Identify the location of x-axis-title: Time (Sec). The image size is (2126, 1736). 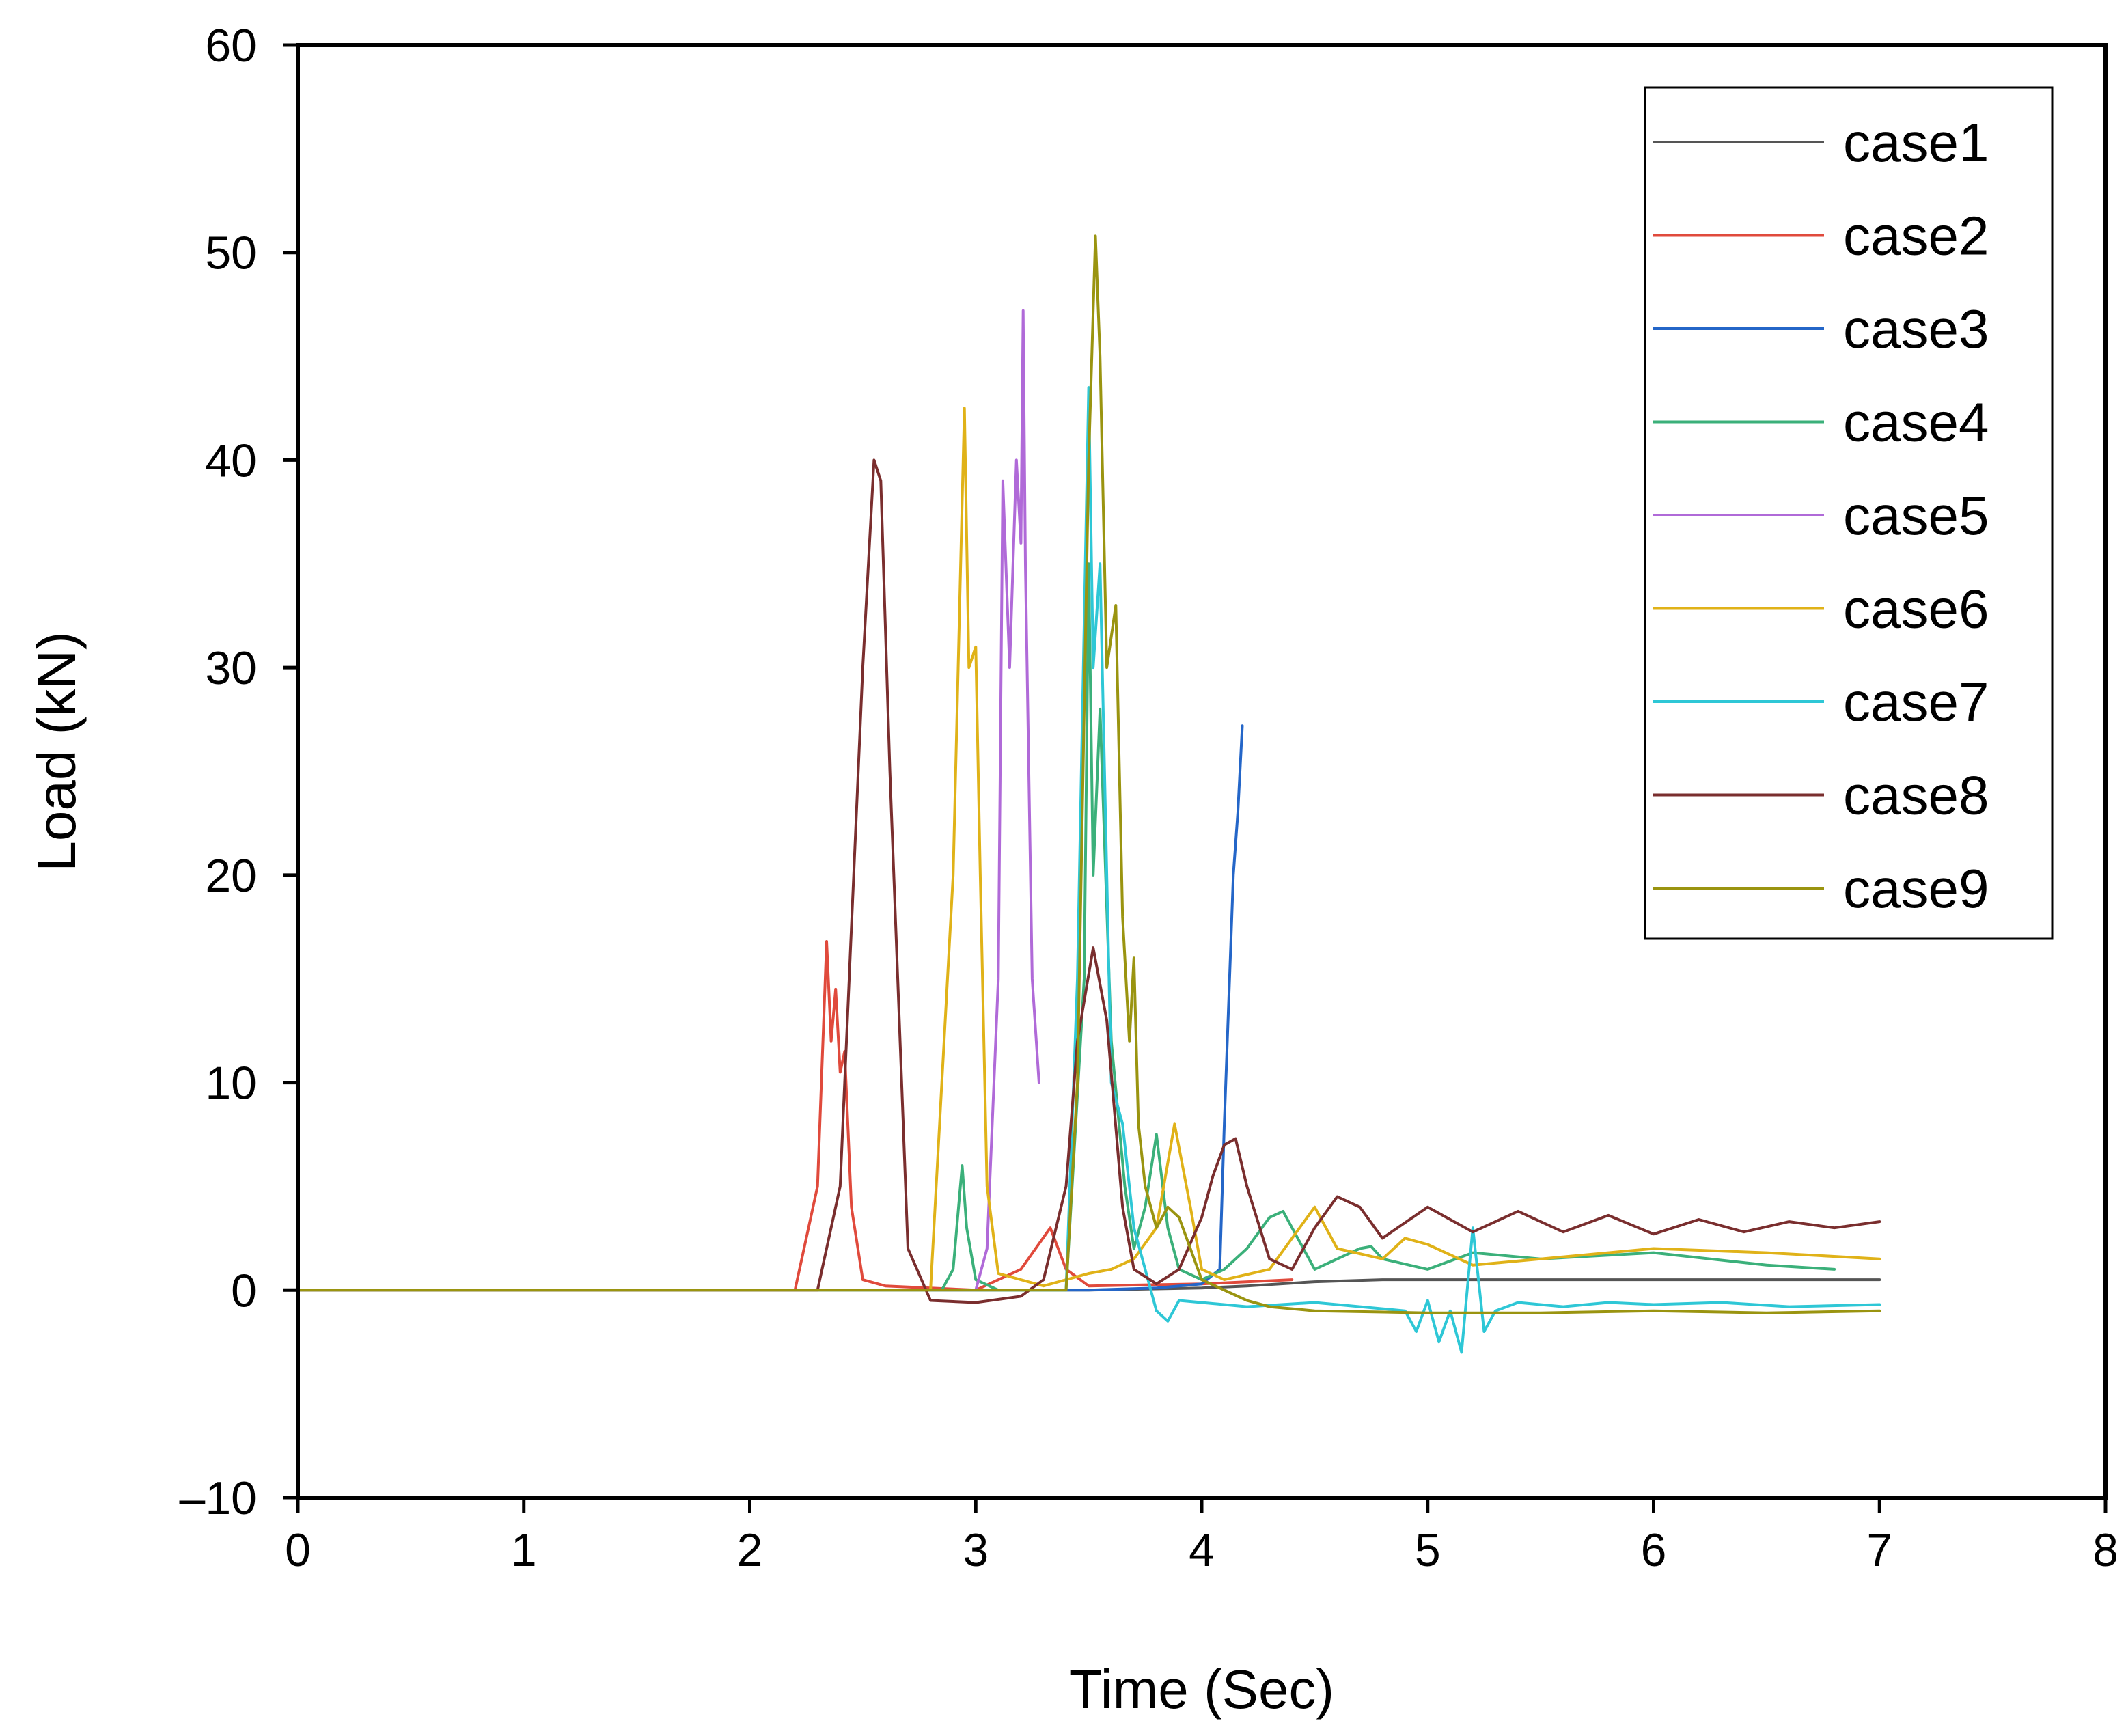
(1201, 1689).